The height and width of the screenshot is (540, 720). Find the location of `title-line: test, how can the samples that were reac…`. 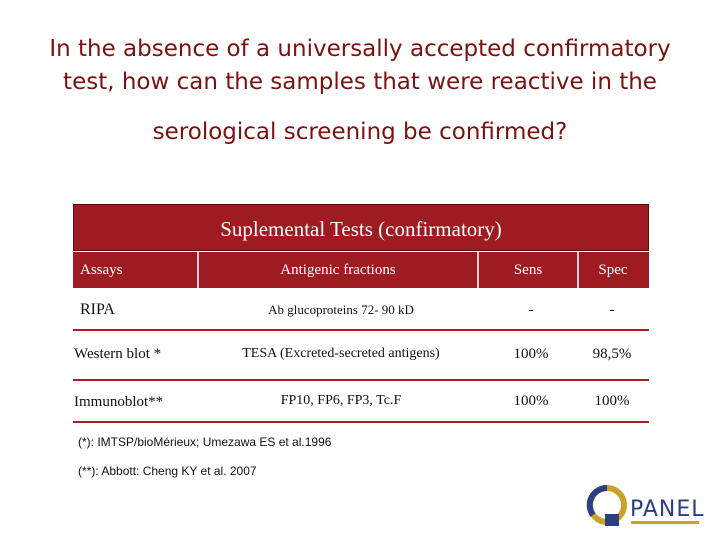

title-line: test, how can the samples that were reac… is located at coordinates (360, 82).